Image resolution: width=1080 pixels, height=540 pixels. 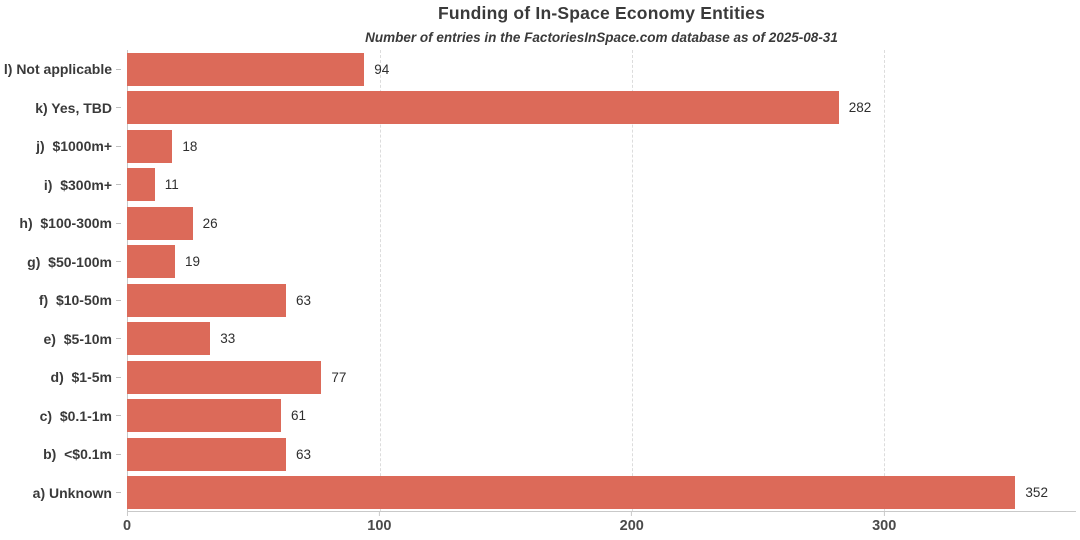 What do you see at coordinates (601, 146) in the screenshot?
I see `bar-cell: 18` at bounding box center [601, 146].